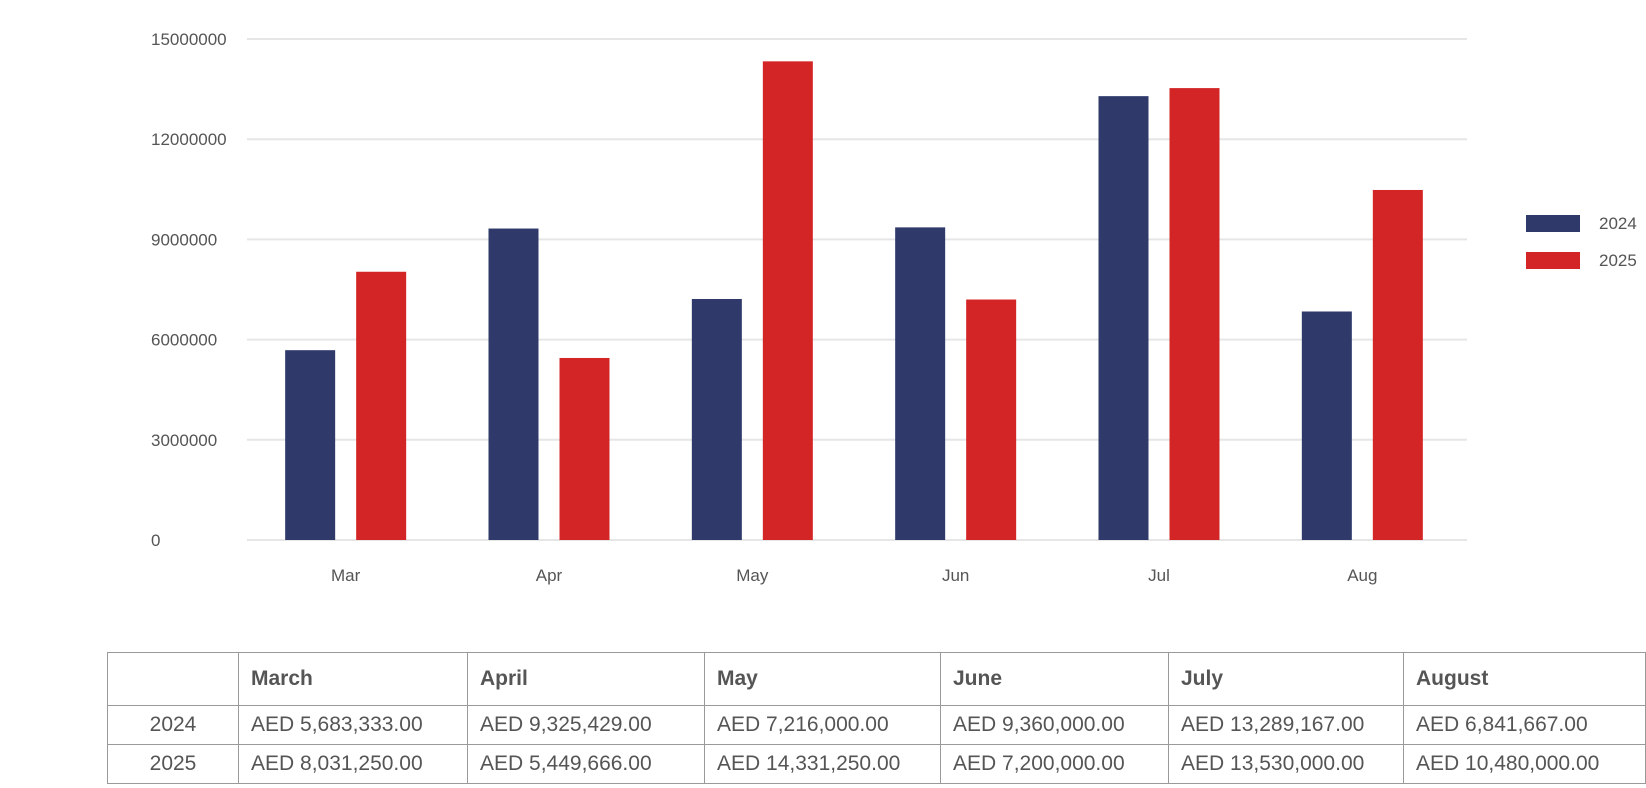  I want to click on x-tick-label: Jun, so click(955, 575).